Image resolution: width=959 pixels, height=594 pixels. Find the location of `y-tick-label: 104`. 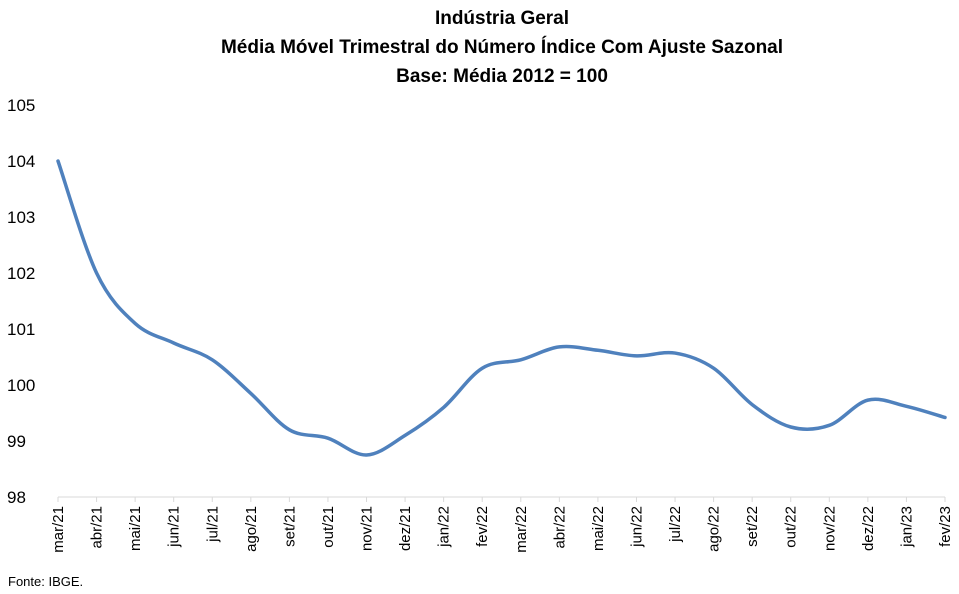

y-tick-label: 104 is located at coordinates (21, 161).